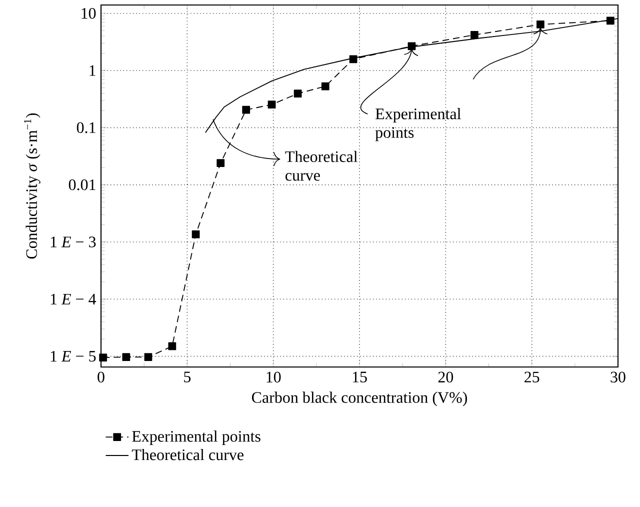 This screenshot has height=507, width=640. Describe the element at coordinates (188, 454) in the screenshot. I see `legend-label: Theoretical curve` at that location.